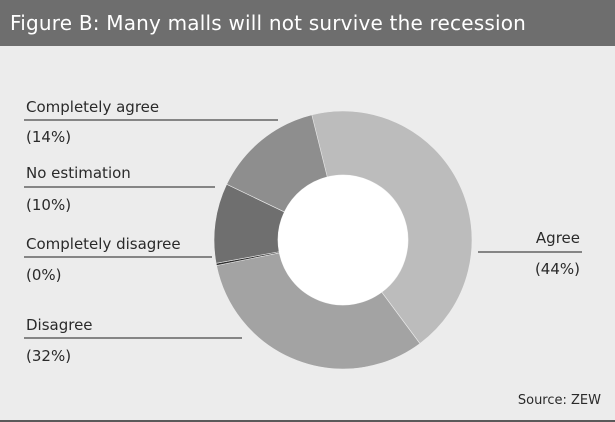 The height and width of the screenshot is (422, 615). What do you see at coordinates (557, 269) in the screenshot?
I see `value-agree: (44%)` at bounding box center [557, 269].